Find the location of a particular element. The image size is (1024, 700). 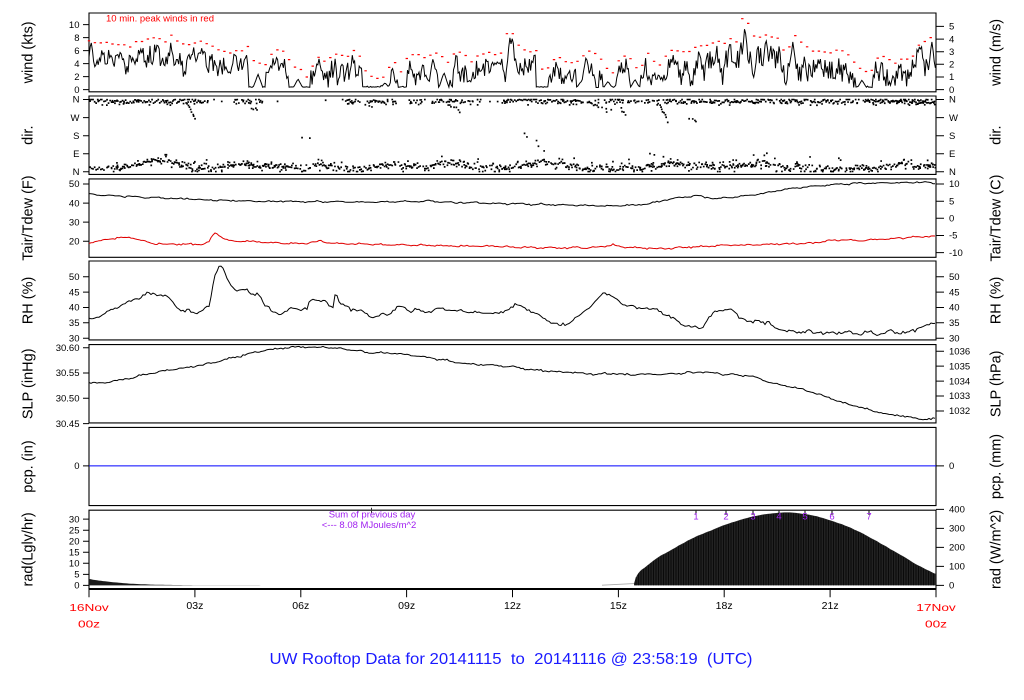

svg-text: 1033 is located at coordinates (959, 396).